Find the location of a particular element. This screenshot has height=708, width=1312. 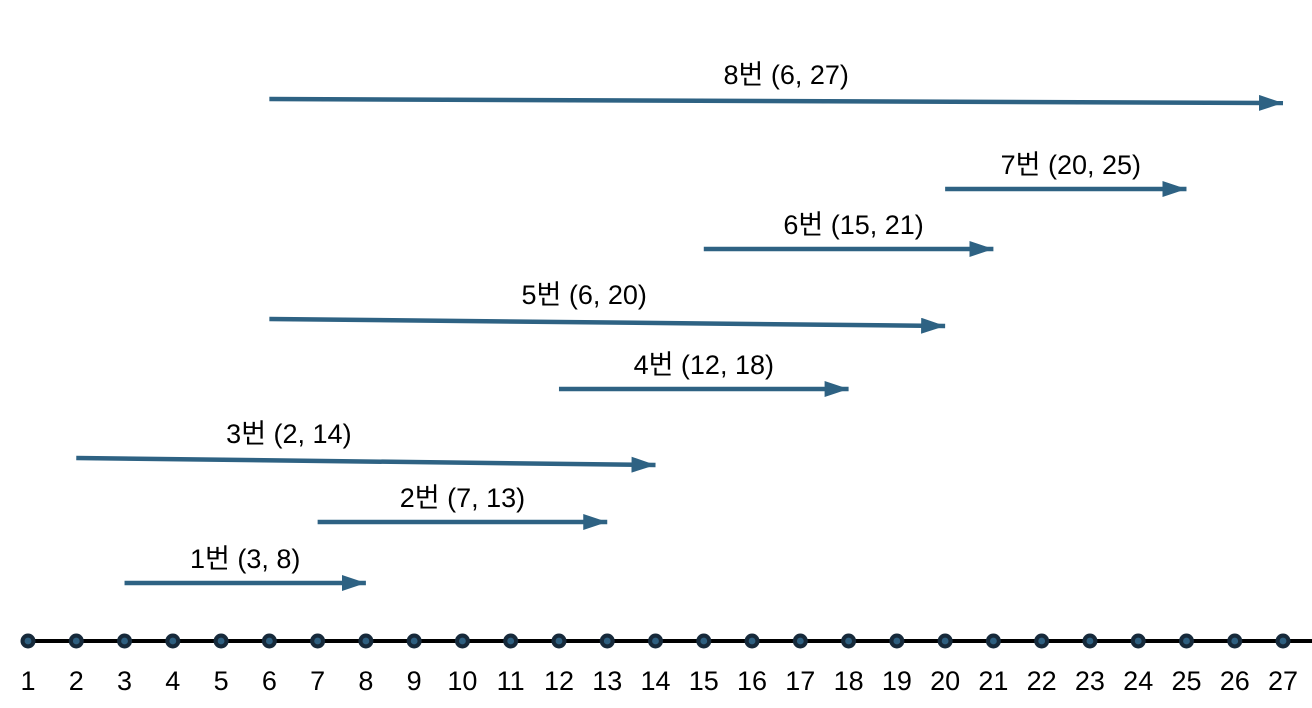

tick-label: 5 is located at coordinates (221, 681).